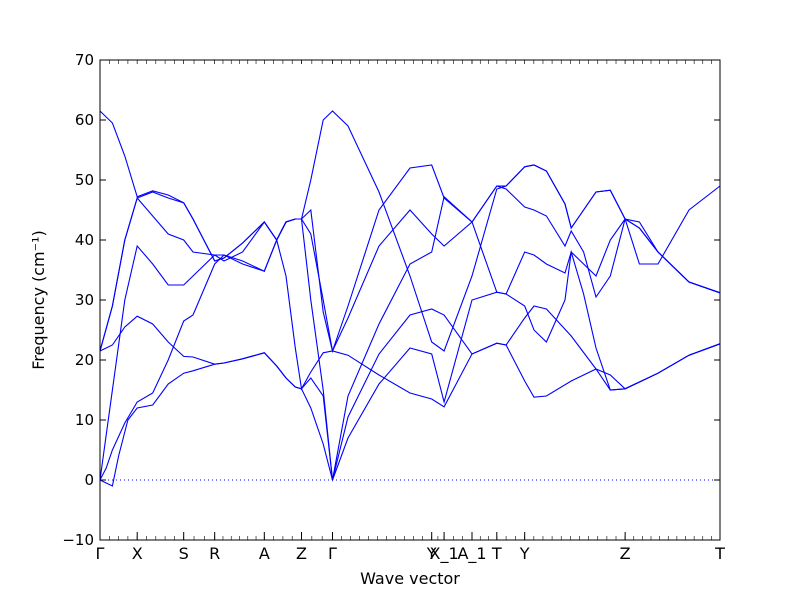 This screenshot has width=800, height=600. Describe the element at coordinates (84, 420) in the screenshot. I see `y-tick-label: 10` at that location.